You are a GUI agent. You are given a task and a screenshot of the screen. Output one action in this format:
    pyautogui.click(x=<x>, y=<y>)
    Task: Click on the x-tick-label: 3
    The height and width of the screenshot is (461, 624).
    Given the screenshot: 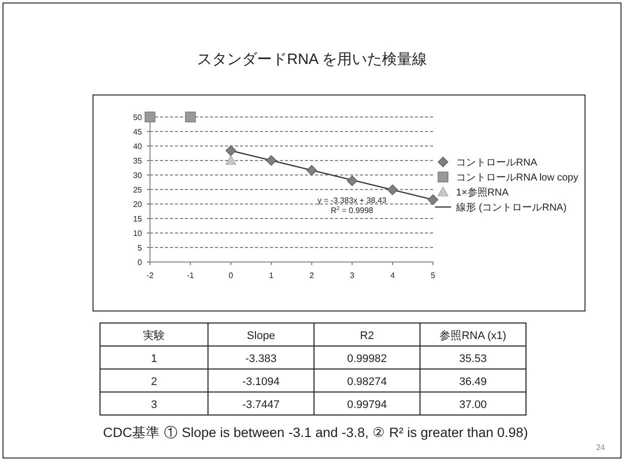 What is the action you would take?
    pyautogui.click(x=352, y=275)
    